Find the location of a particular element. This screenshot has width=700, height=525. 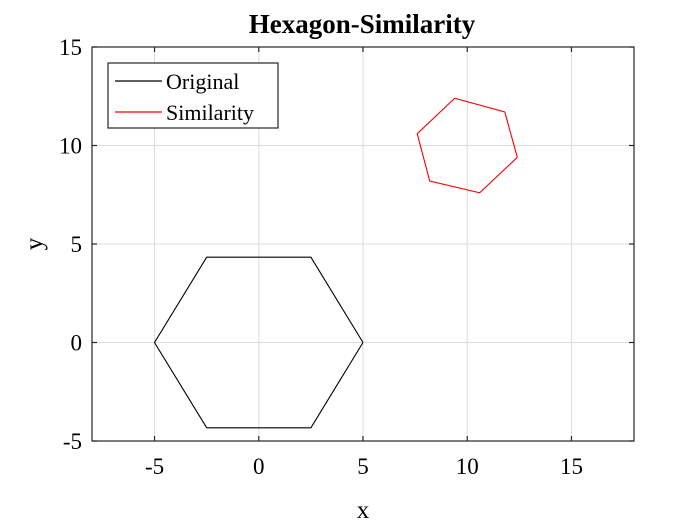

legend-box is located at coordinates (193, 95).